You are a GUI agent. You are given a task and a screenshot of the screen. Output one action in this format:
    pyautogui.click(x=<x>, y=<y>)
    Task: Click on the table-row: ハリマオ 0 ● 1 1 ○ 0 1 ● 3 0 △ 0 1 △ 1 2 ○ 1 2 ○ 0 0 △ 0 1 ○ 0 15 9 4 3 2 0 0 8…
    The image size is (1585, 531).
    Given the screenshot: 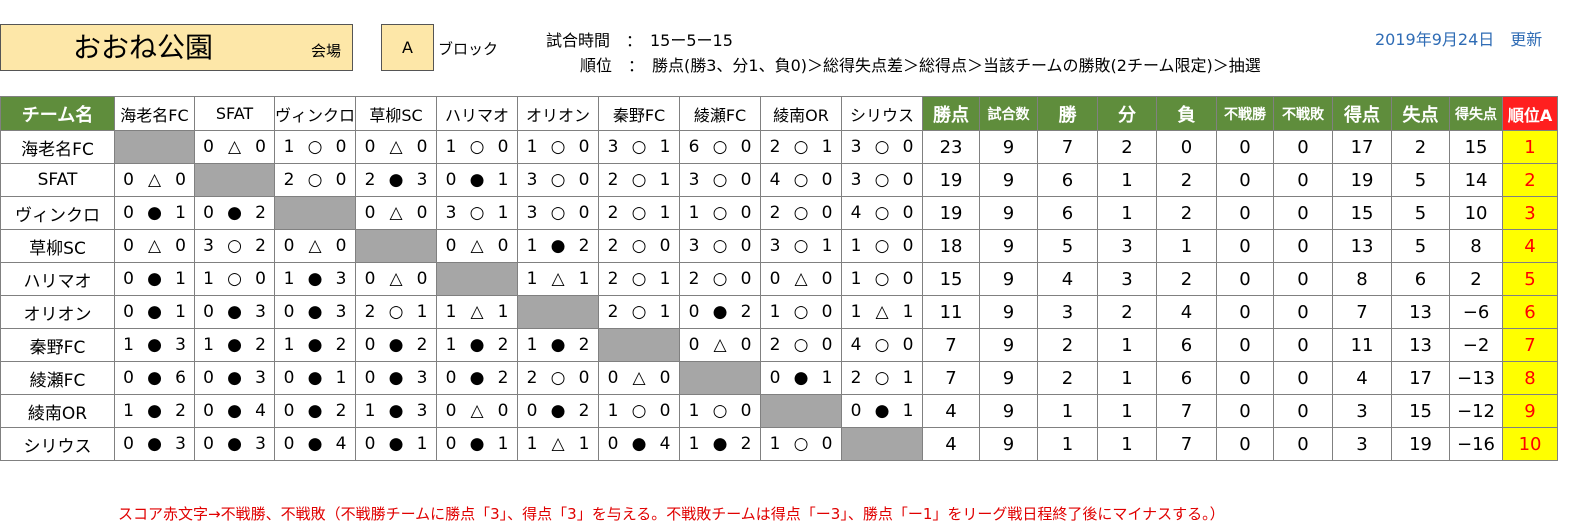 What is the action you would take?
    pyautogui.click(x=779, y=279)
    